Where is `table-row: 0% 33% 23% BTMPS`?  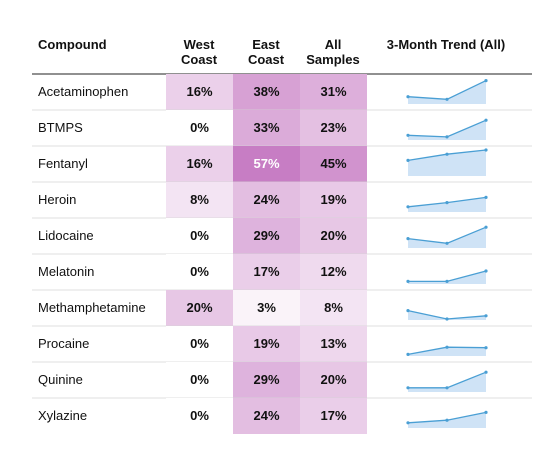 table-row: 0% 33% 23% BTMPS is located at coordinates (282, 128).